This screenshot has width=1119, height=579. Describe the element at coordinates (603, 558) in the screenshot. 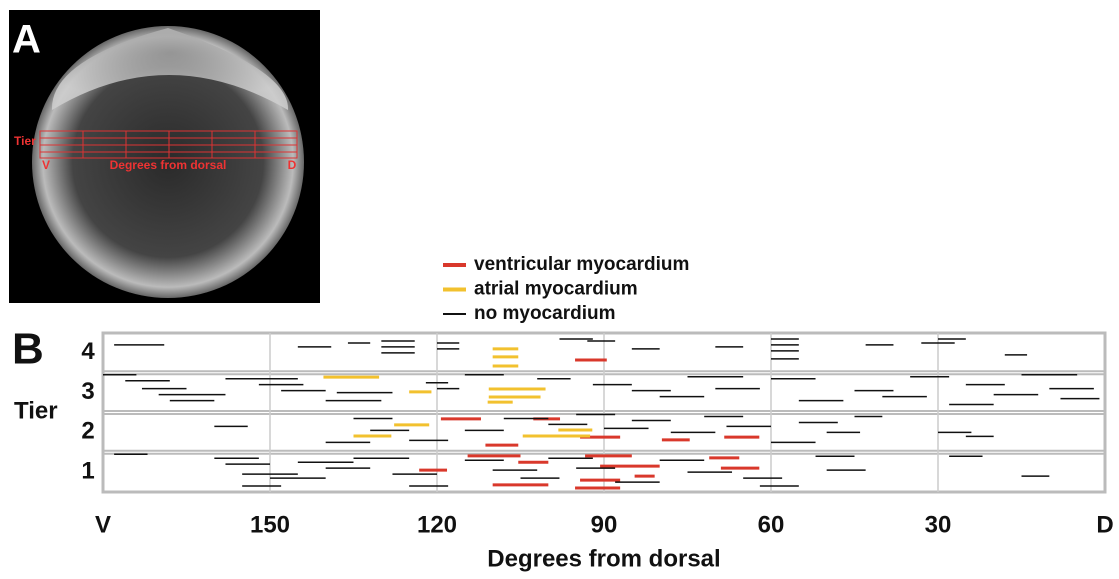

I see `x-axis-label: Degrees from dorsal` at that location.